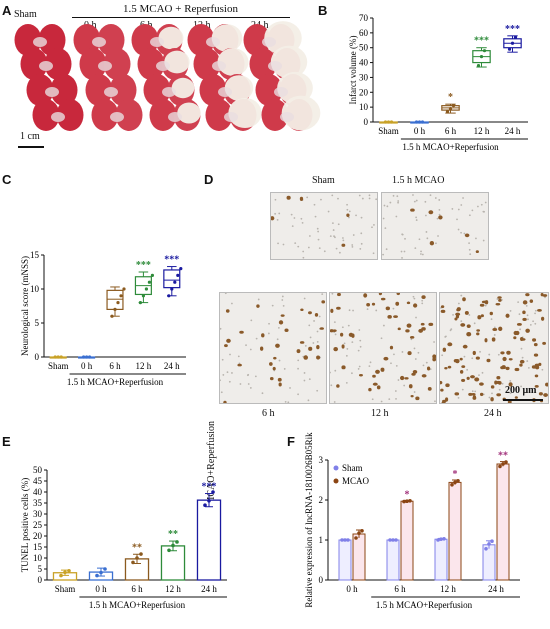  What do you see at coordinates (321, 500) in the screenshot?
I see `y-tick-label: 2` at bounding box center [321, 500].